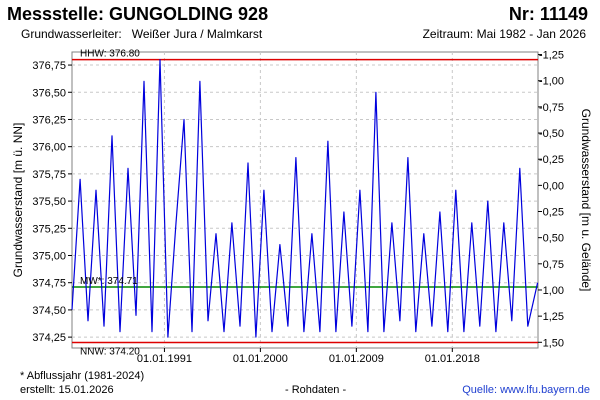  I want to click on period-label: Zeitraum: Mai 1982 - Jan 2026, so click(504, 34).